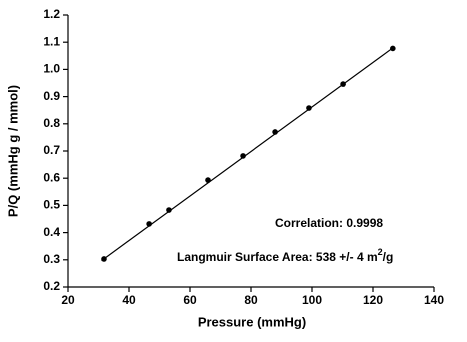 This screenshot has height=342, width=467. I want to click on y-tick-label: 0.8, so click(51, 123).